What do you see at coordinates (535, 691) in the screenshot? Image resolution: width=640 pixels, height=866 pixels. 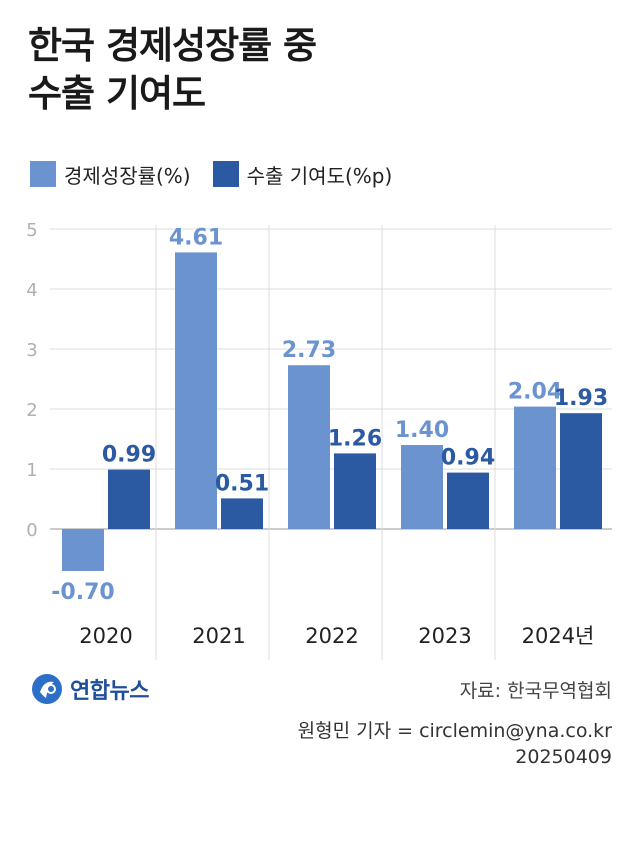 I see `source-note: 자료: 한국무역협회` at bounding box center [535, 691].